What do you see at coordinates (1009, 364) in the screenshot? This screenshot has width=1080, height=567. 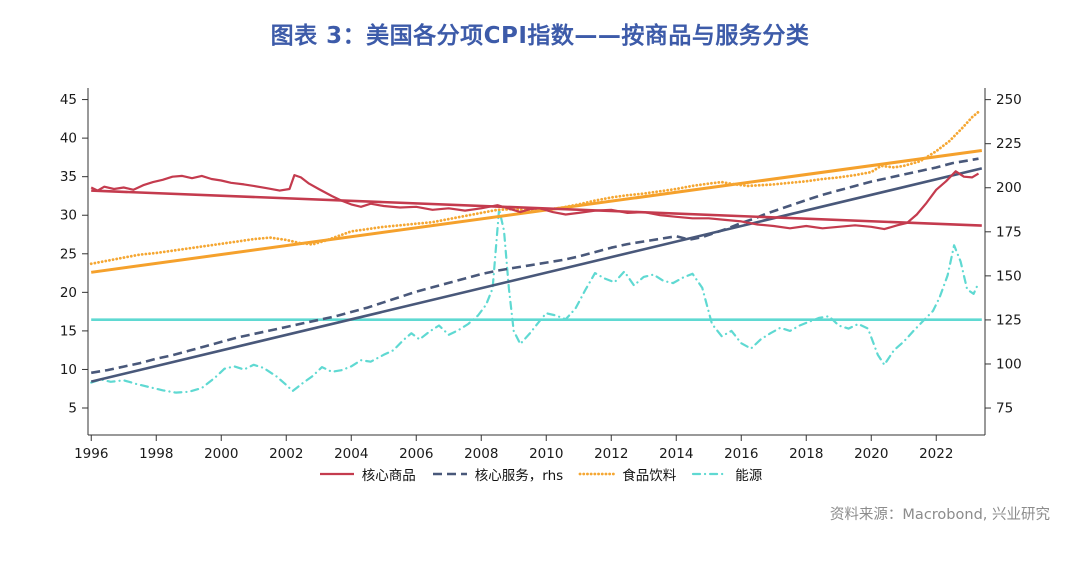 I see `svg-text: 100` at bounding box center [1009, 364].